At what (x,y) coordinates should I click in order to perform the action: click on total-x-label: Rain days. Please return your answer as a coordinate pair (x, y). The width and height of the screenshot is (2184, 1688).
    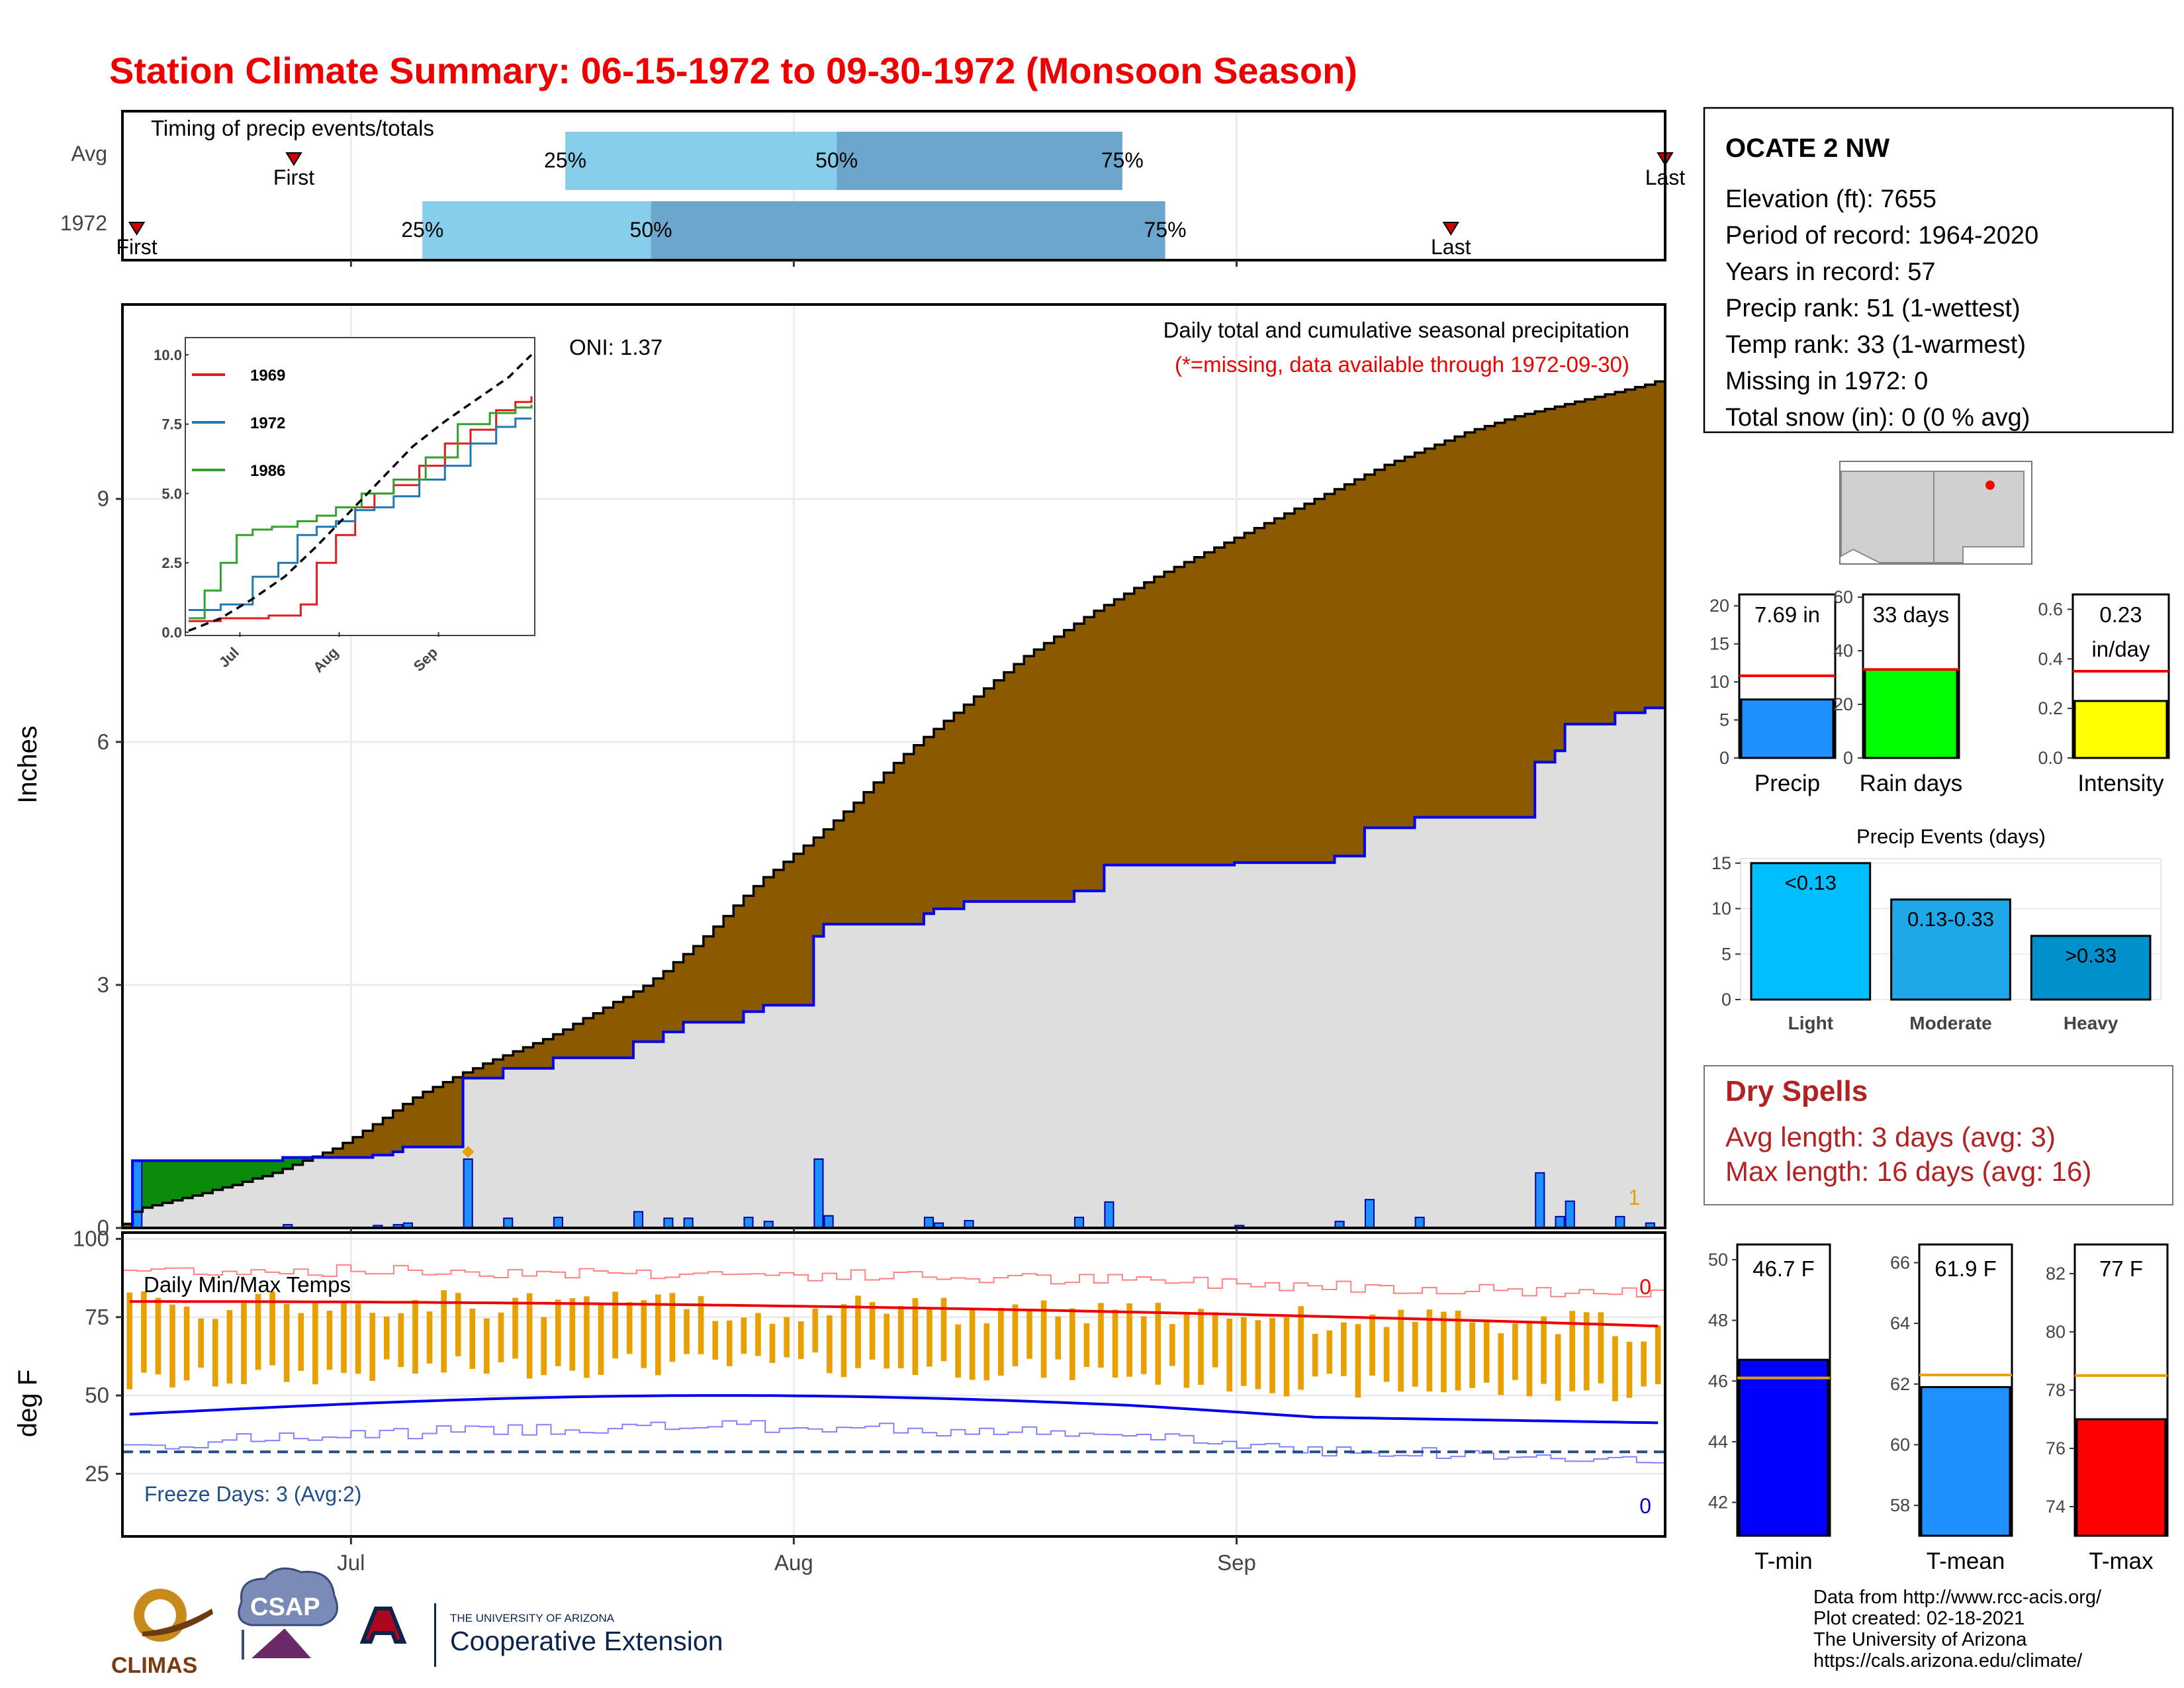
    Looking at the image, I should click on (1911, 783).